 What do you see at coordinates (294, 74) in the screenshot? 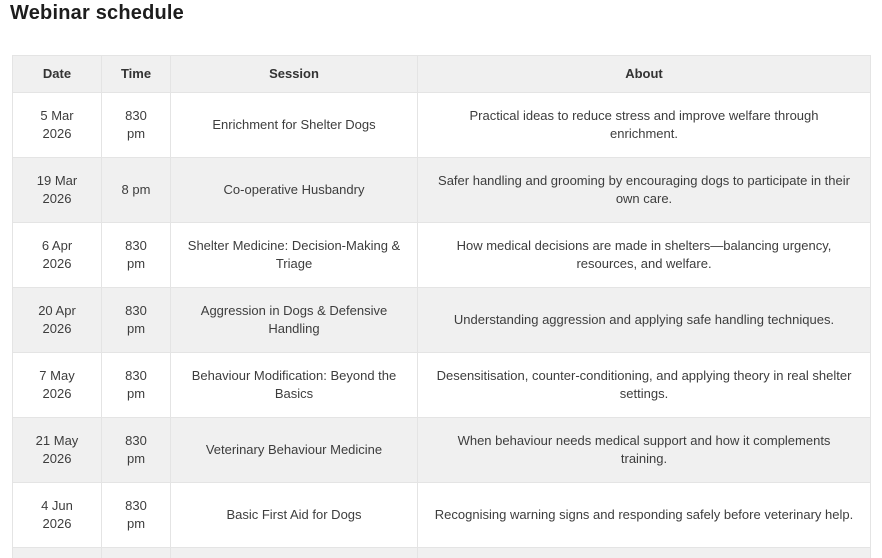
I see `column-header-session: Session` at bounding box center [294, 74].